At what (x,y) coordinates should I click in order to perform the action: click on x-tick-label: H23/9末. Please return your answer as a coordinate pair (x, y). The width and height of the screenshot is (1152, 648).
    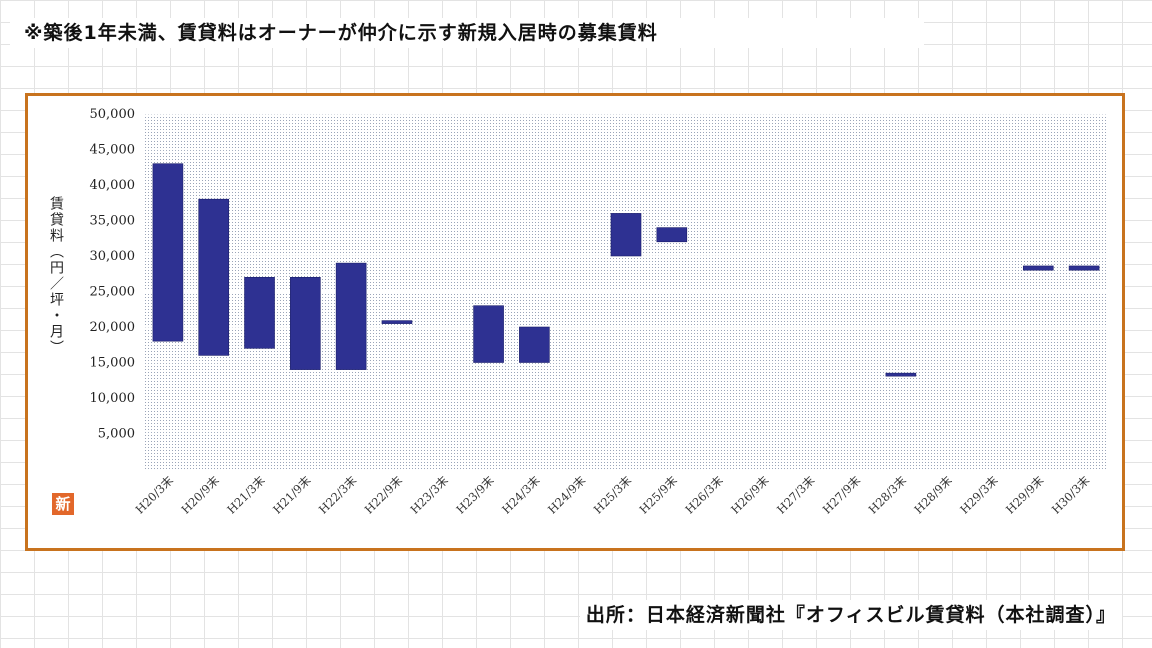
    Looking at the image, I should click on (475, 495).